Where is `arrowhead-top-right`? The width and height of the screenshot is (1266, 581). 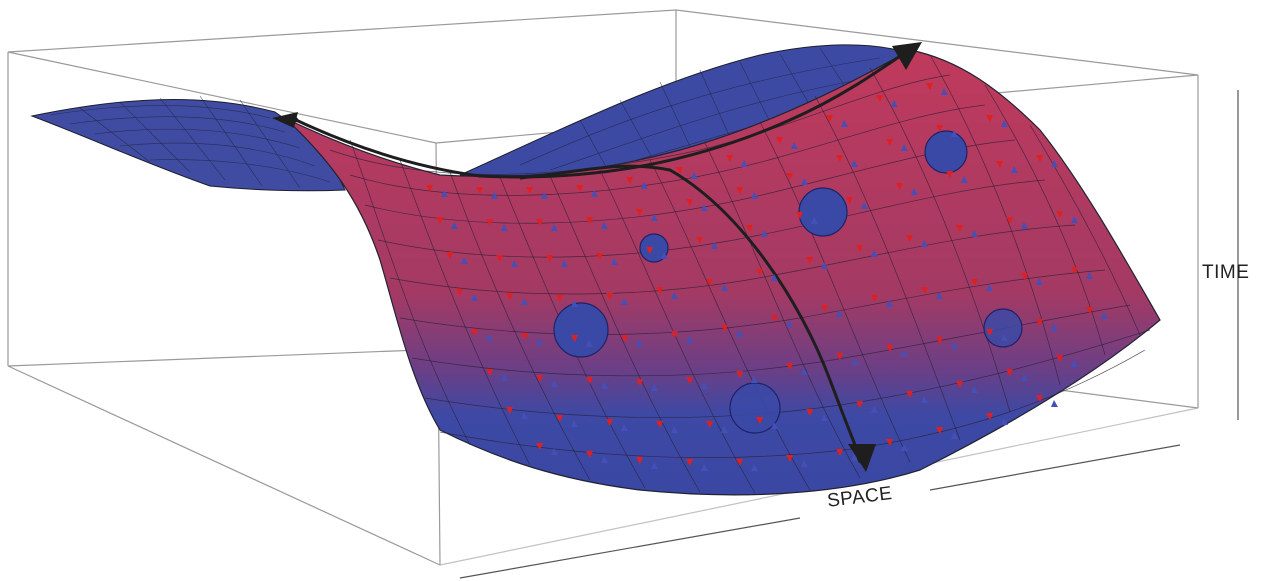 arrowhead-top-right is located at coordinates (907, 56).